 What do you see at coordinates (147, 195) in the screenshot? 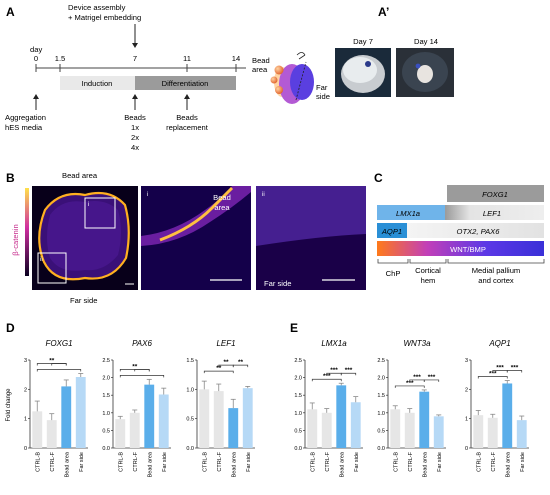
I see `zoom-i-label: i` at bounding box center [147, 195].